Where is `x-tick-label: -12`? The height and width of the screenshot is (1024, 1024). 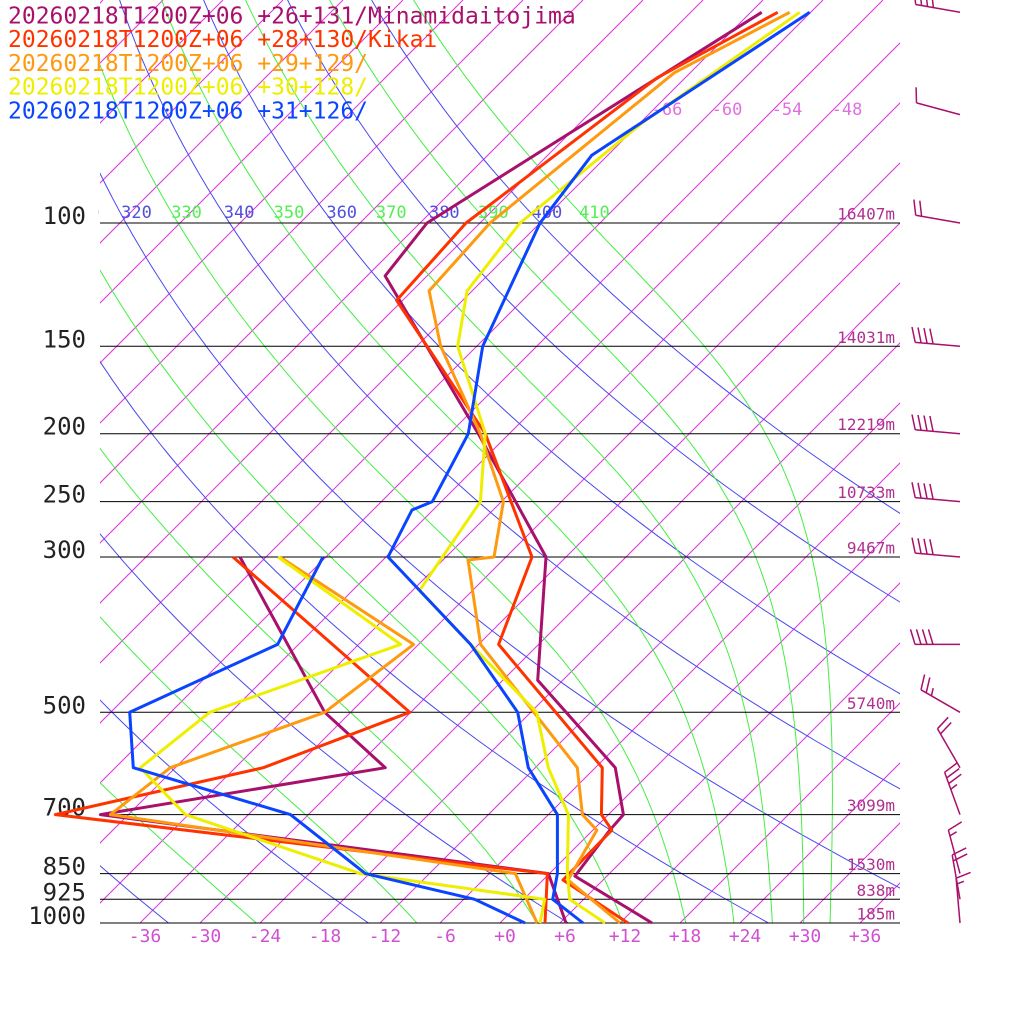 x-tick-label: -12 is located at coordinates (385, 936).